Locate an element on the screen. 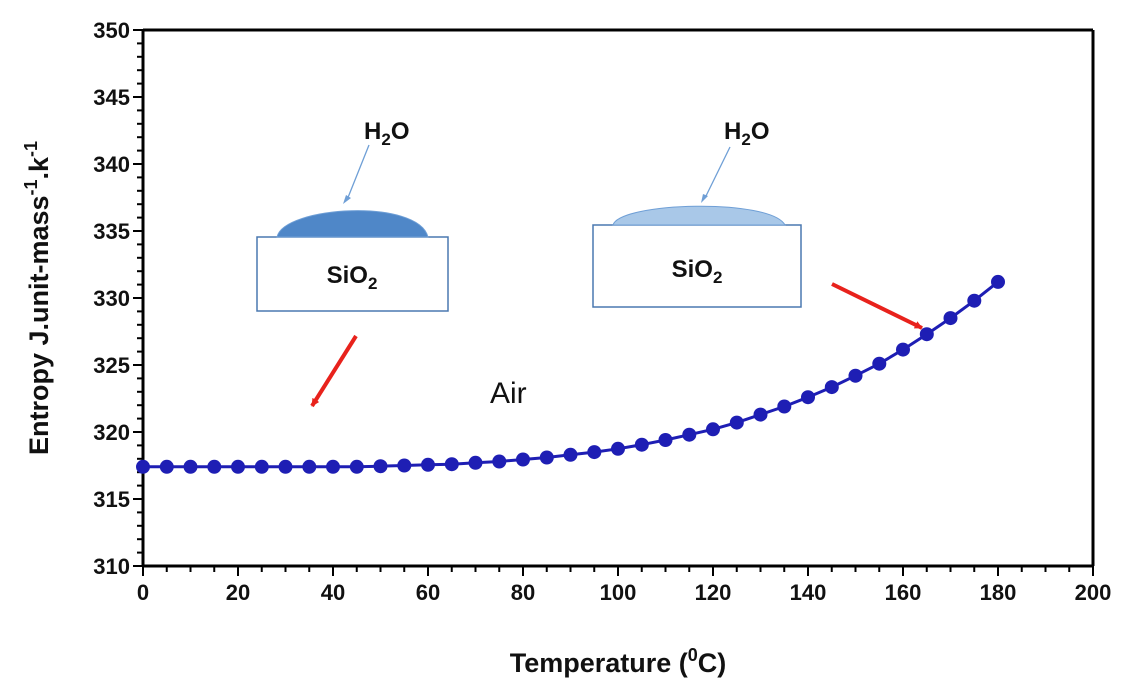  left-substrate is located at coordinates (352, 274).